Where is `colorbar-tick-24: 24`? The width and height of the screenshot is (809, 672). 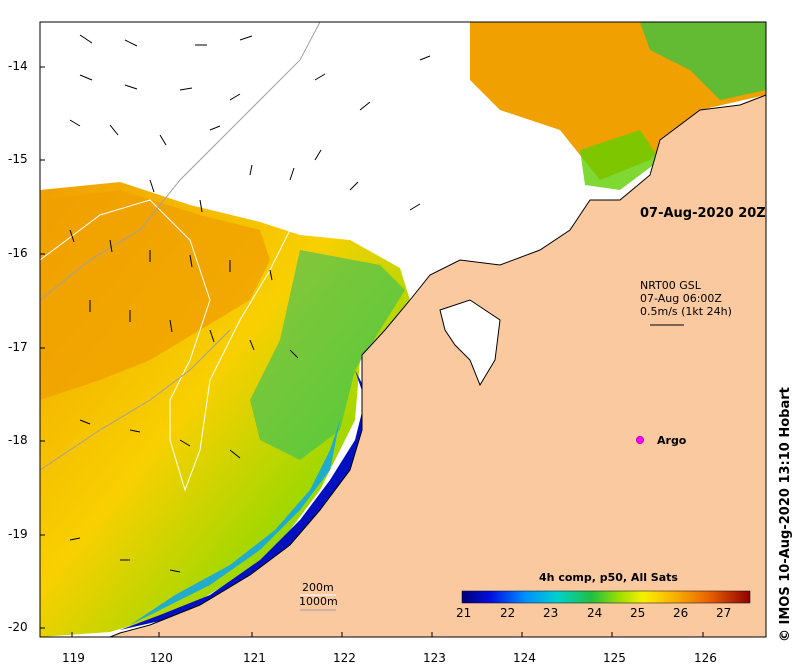 colorbar-tick-24: 24 is located at coordinates (595, 613).